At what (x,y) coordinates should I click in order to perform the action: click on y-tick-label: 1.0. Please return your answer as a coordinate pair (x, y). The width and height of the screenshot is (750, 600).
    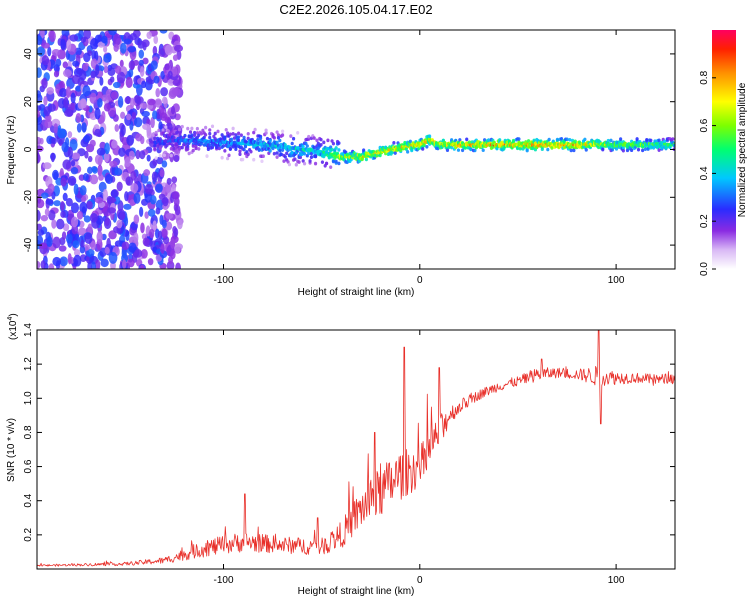
    Looking at the image, I should click on (28, 398).